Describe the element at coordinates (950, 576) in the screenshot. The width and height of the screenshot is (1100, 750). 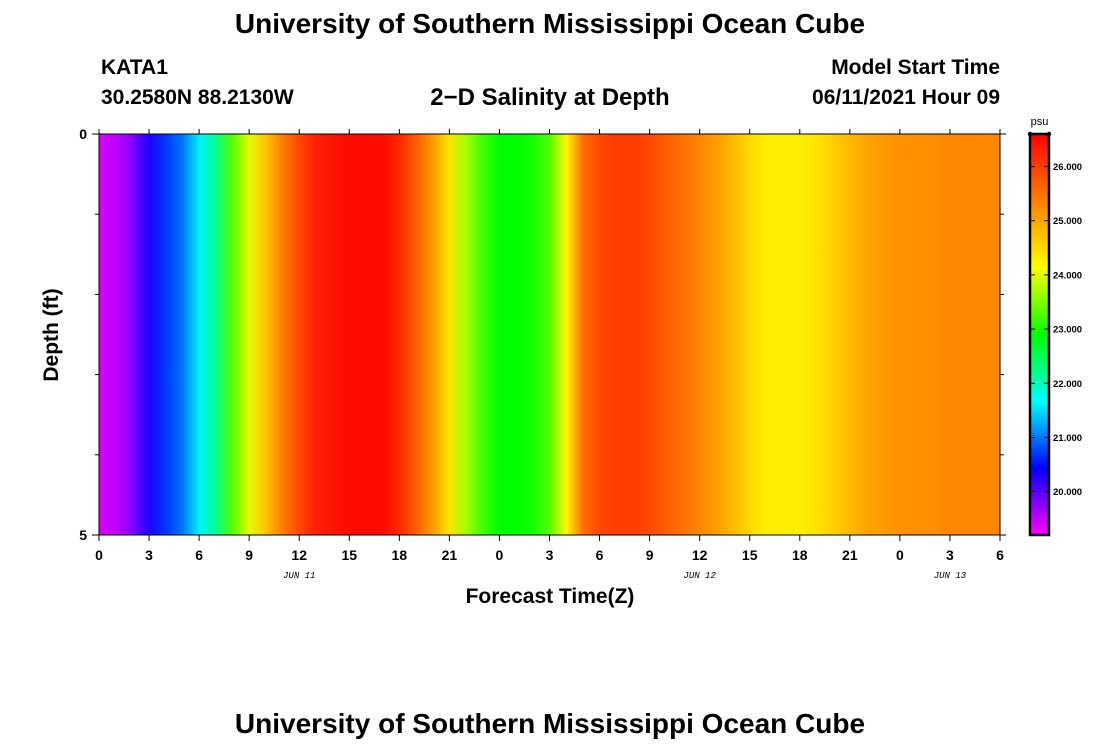
I see `x-date-label: JUN 13` at that location.